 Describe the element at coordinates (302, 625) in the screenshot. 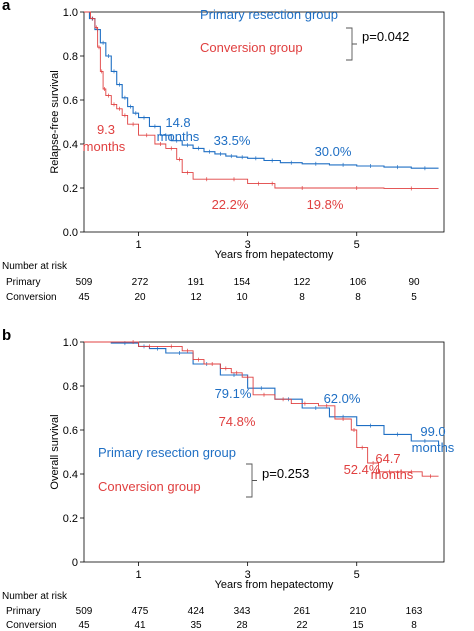

I see `risk-cell: 22` at that location.